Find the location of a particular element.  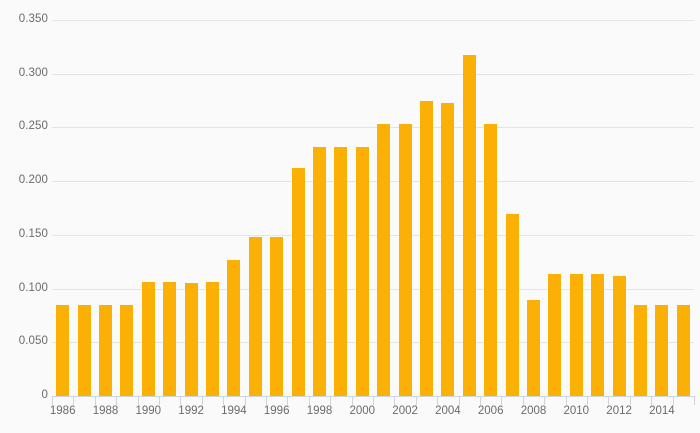

gridline-0.100 is located at coordinates (373, 289).